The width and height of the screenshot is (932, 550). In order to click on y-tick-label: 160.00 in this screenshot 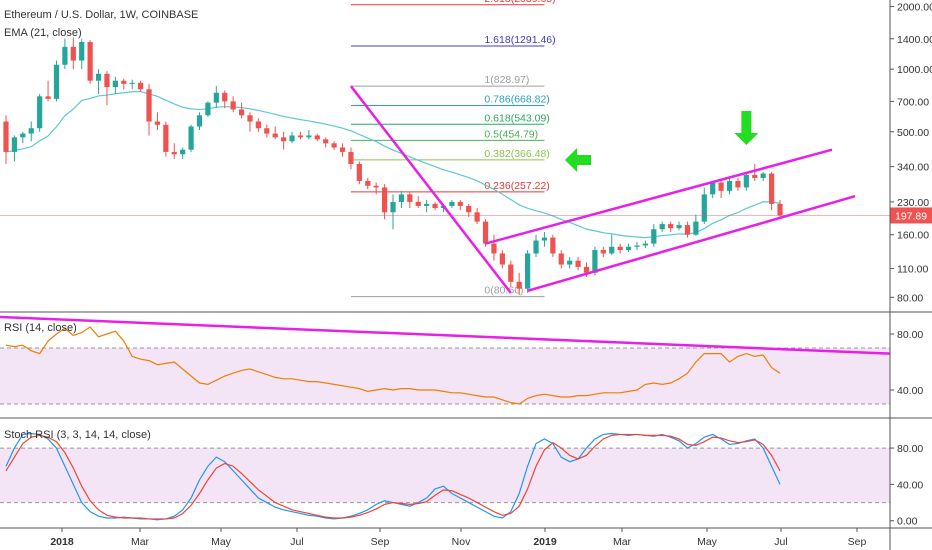, I will do `click(913, 236)`.